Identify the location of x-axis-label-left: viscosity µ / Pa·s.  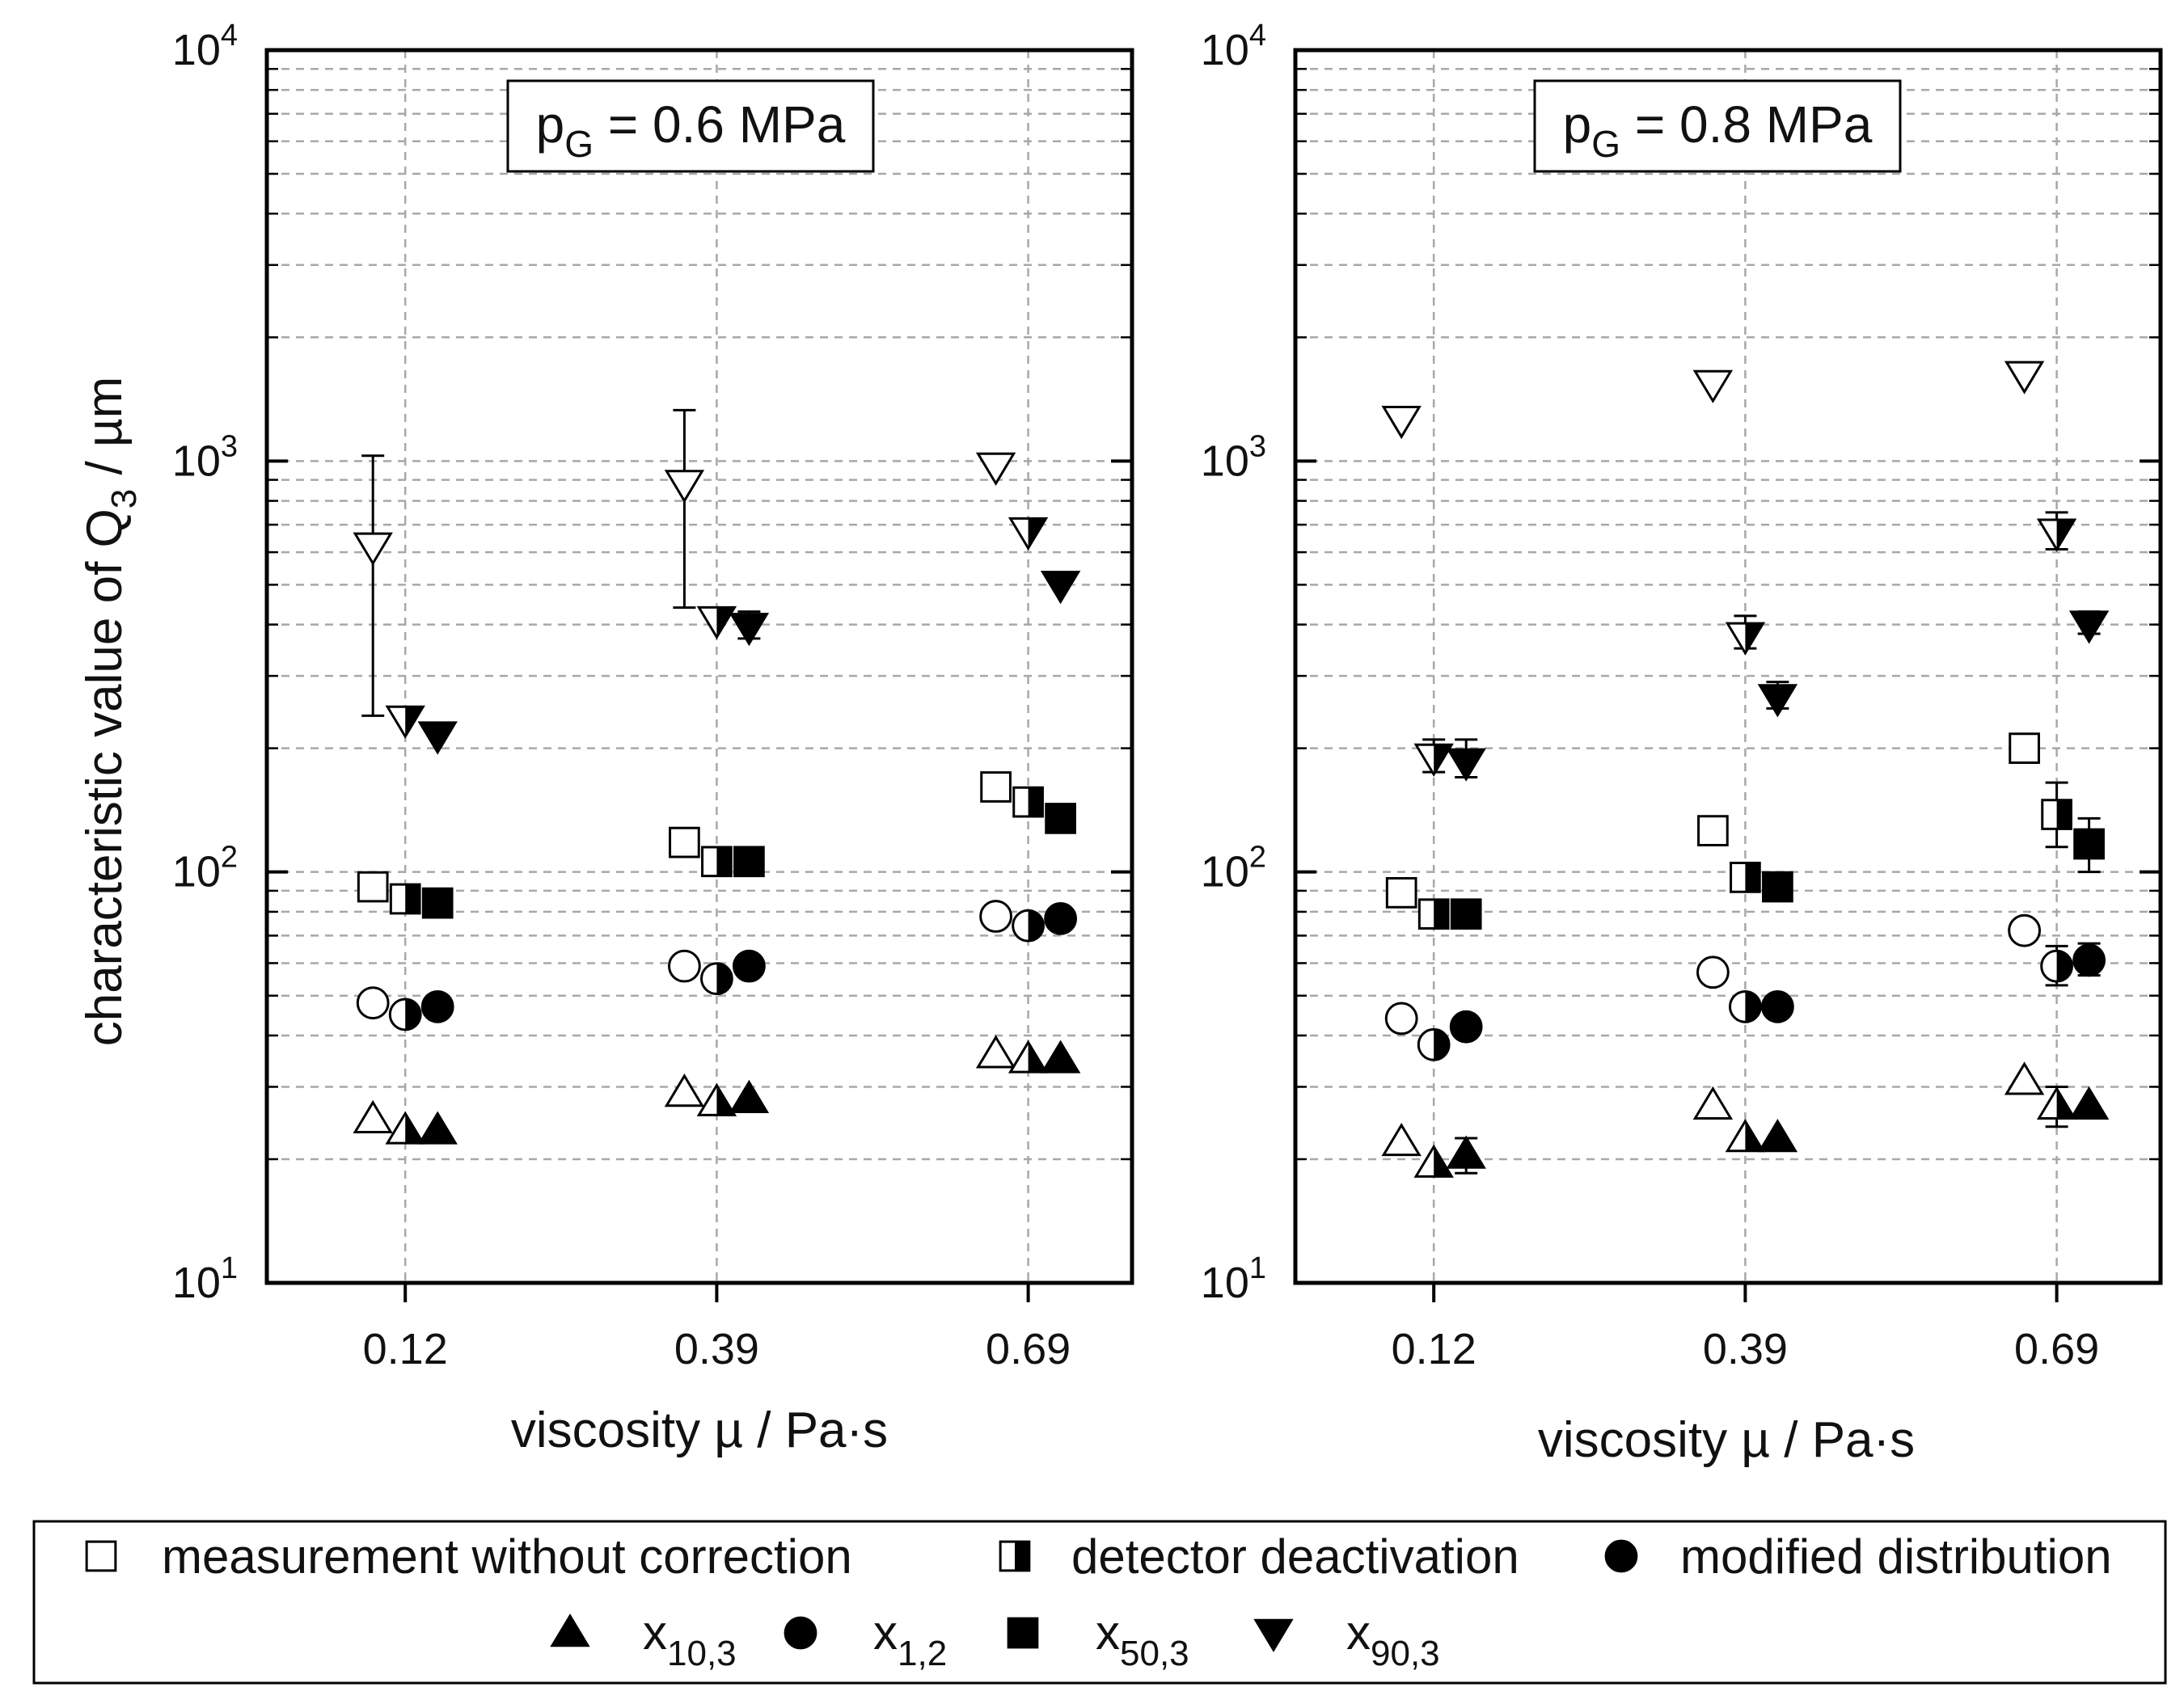
(699, 1430).